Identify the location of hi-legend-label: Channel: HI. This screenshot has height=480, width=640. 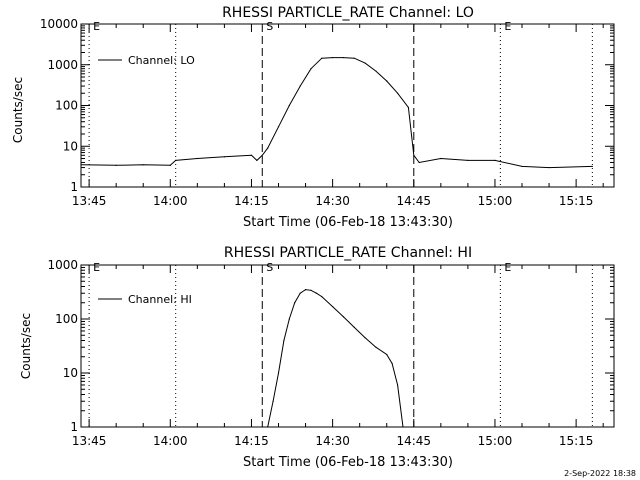
(160, 299).